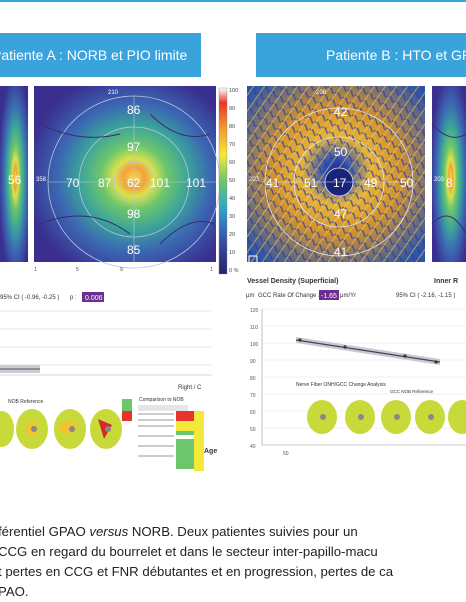 This screenshot has width=466, height=602. I want to click on header-patient-b-label: Patiente B : HTO et GPAO, so click(396, 55).